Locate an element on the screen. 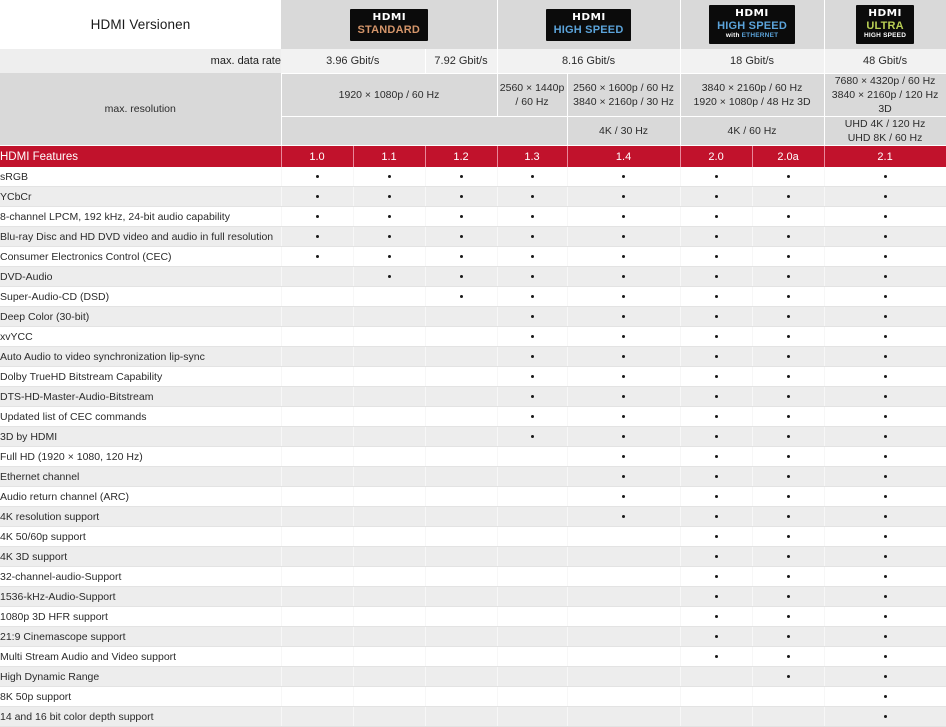 This screenshot has height=727, width=946. cell-line: 2560 × 1440p / 60 Hz is located at coordinates (532, 94).